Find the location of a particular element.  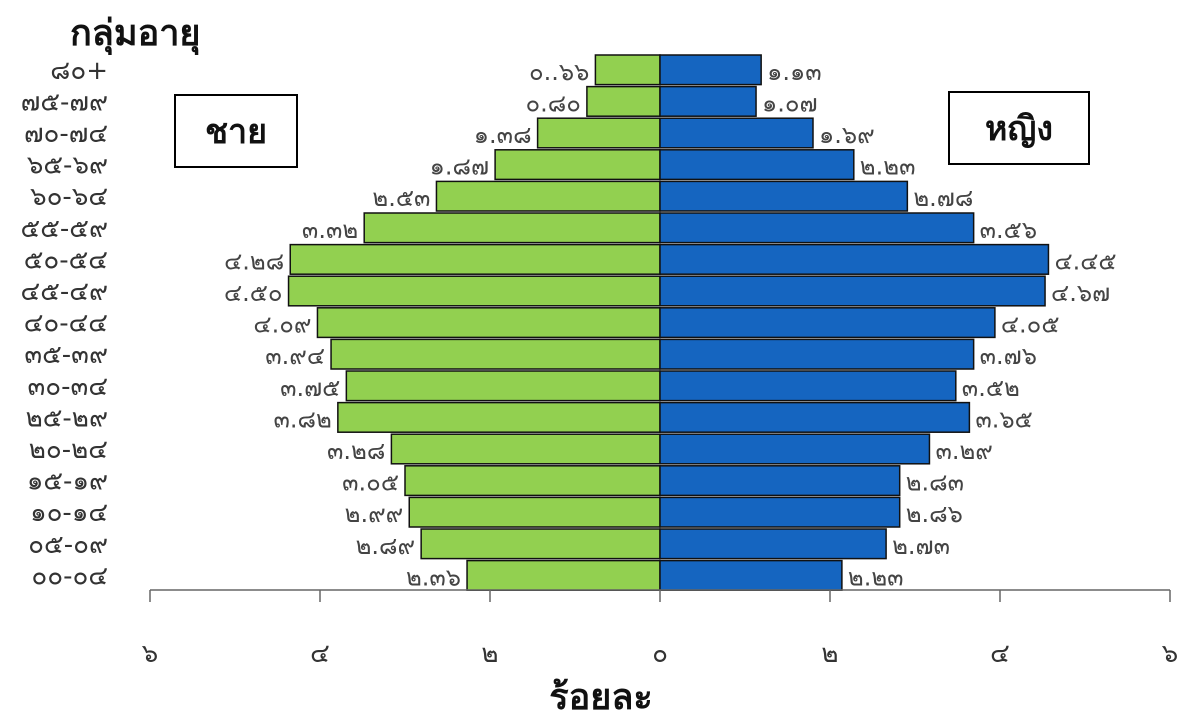

legend-male-label: ชาย is located at coordinates (236, 132).